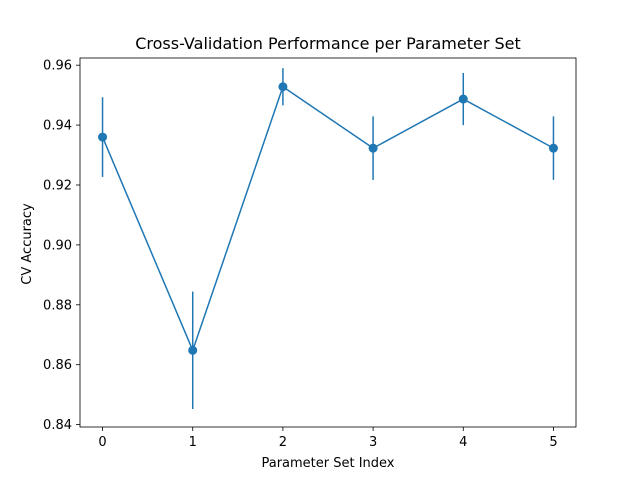  What do you see at coordinates (102, 442) in the screenshot?
I see `x-tick-label-0: 0` at bounding box center [102, 442].